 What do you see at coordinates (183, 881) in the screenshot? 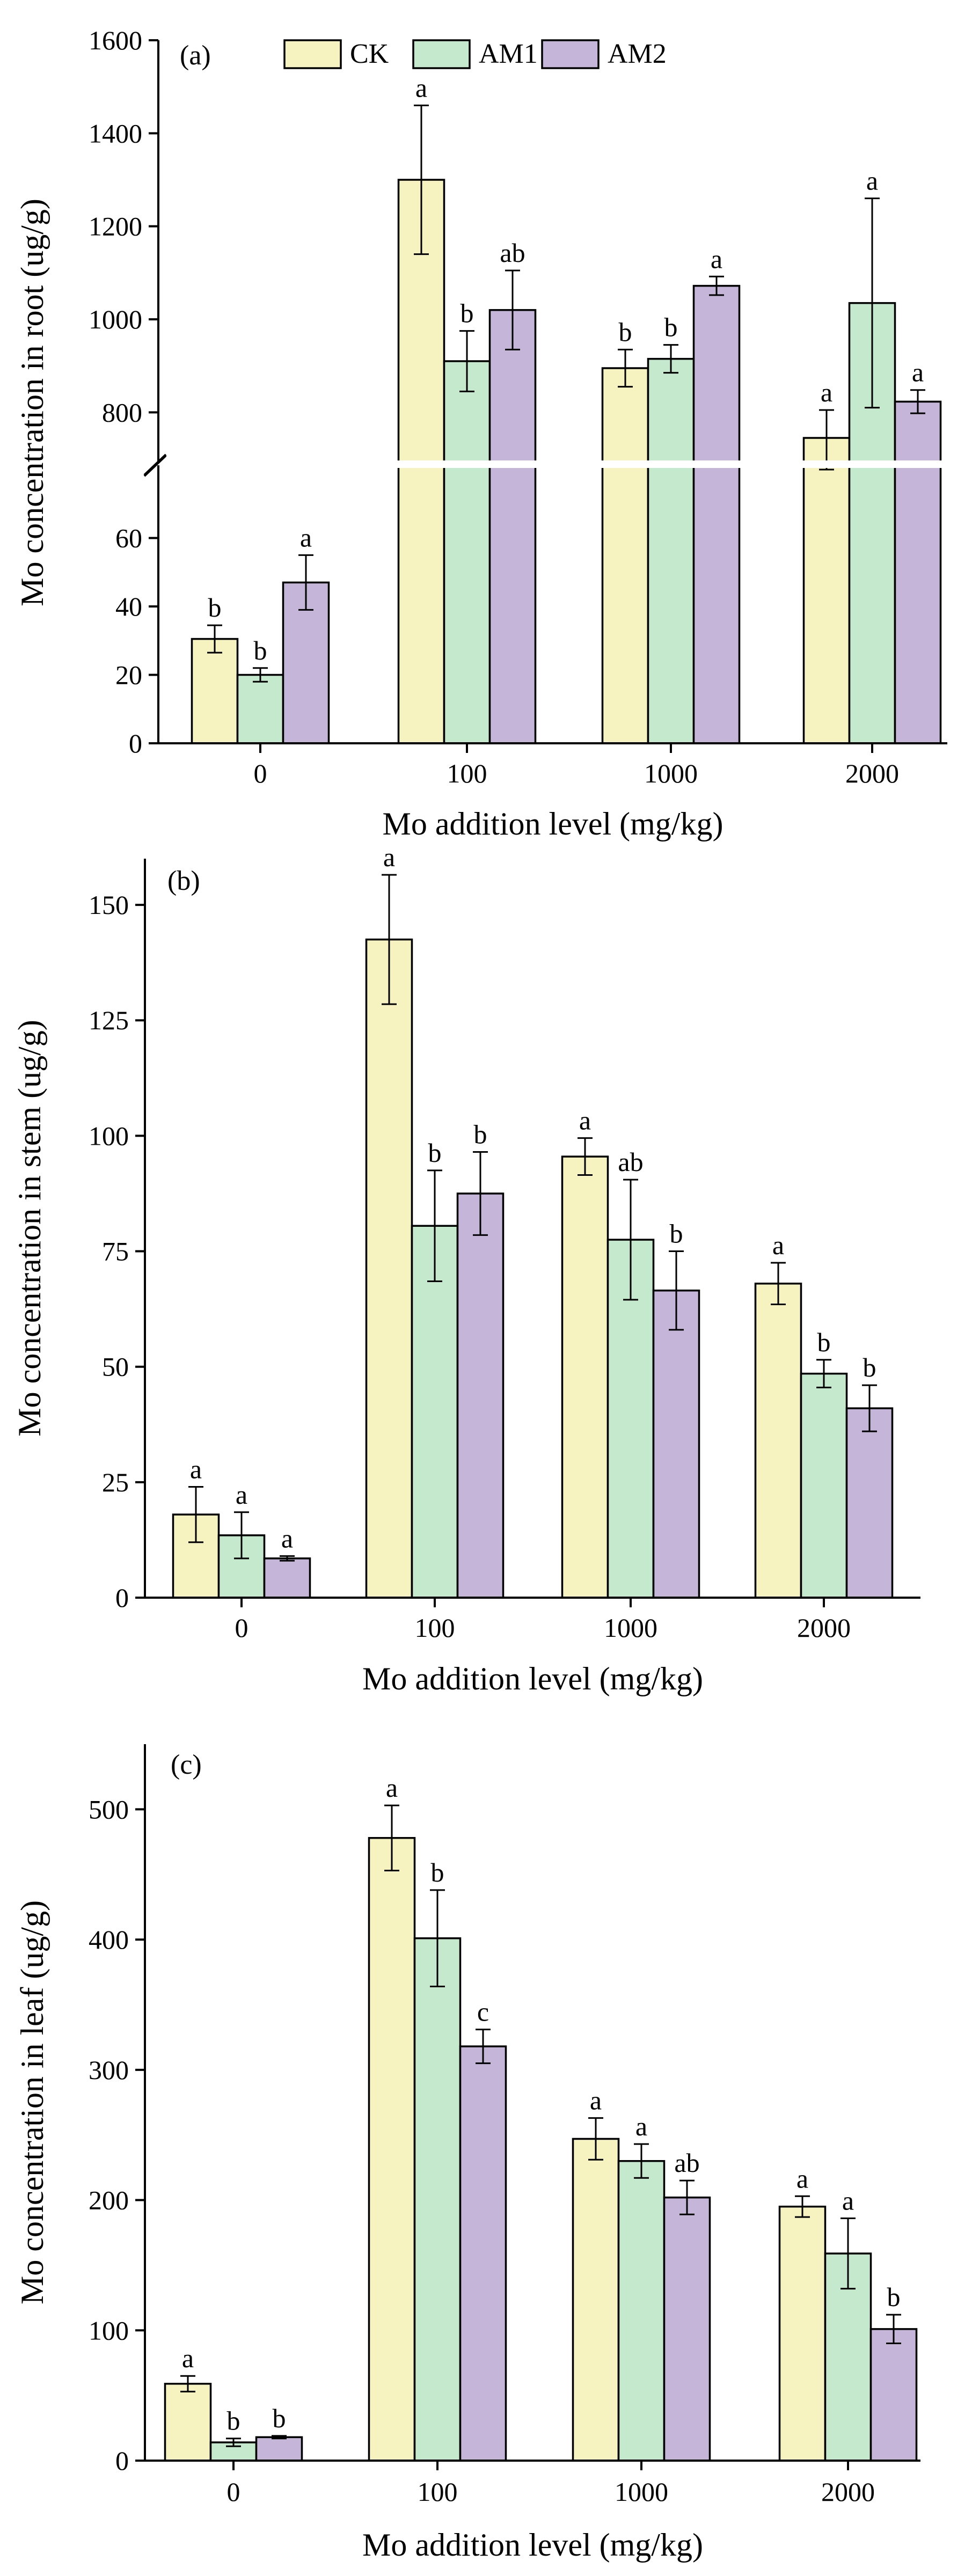
I see `panel-label: (b)` at bounding box center [183, 881].